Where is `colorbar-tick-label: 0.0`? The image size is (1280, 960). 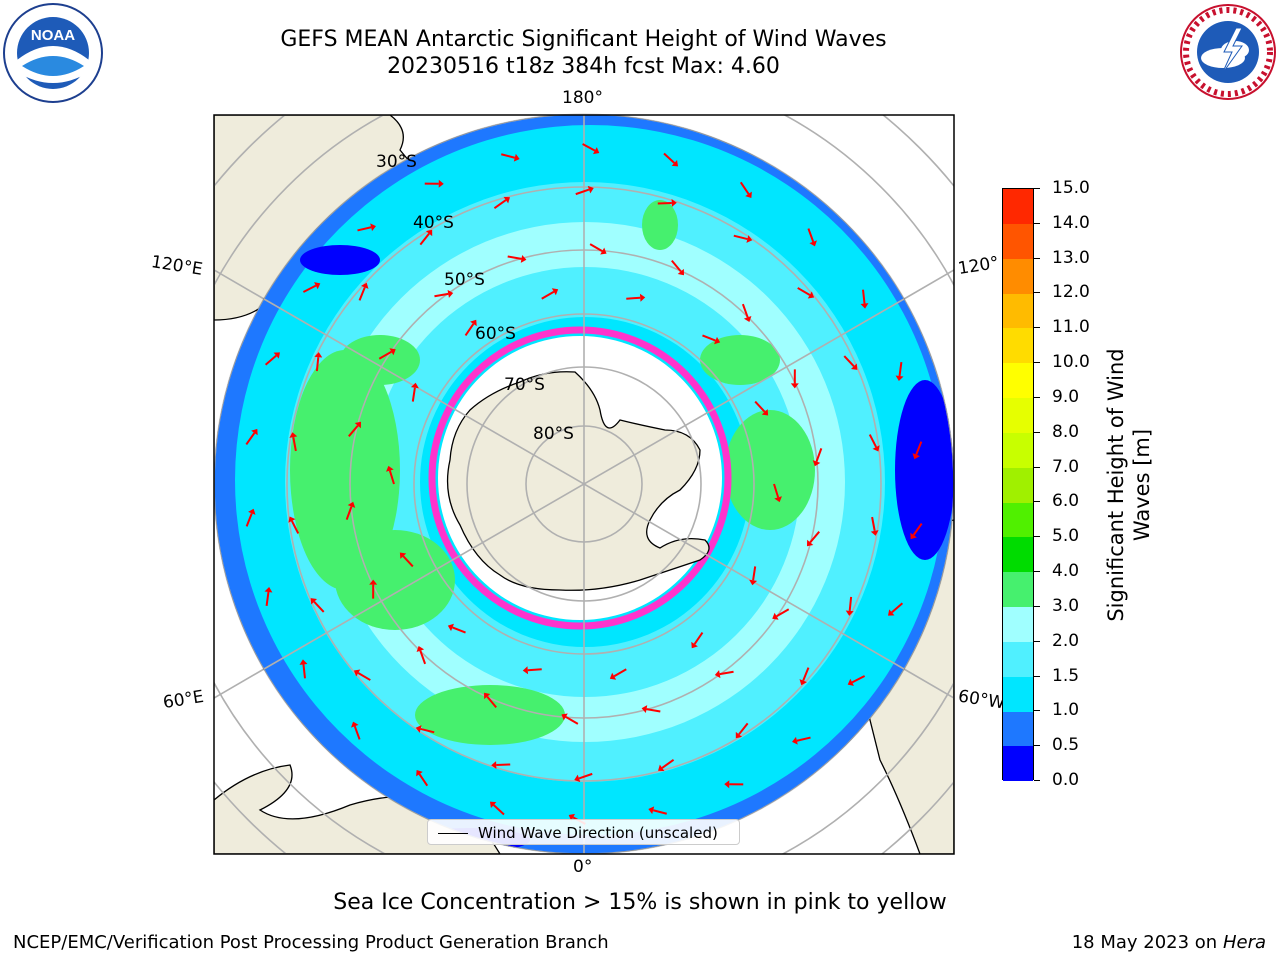
colorbar-tick-label: 0.0 is located at coordinates (1066, 780).